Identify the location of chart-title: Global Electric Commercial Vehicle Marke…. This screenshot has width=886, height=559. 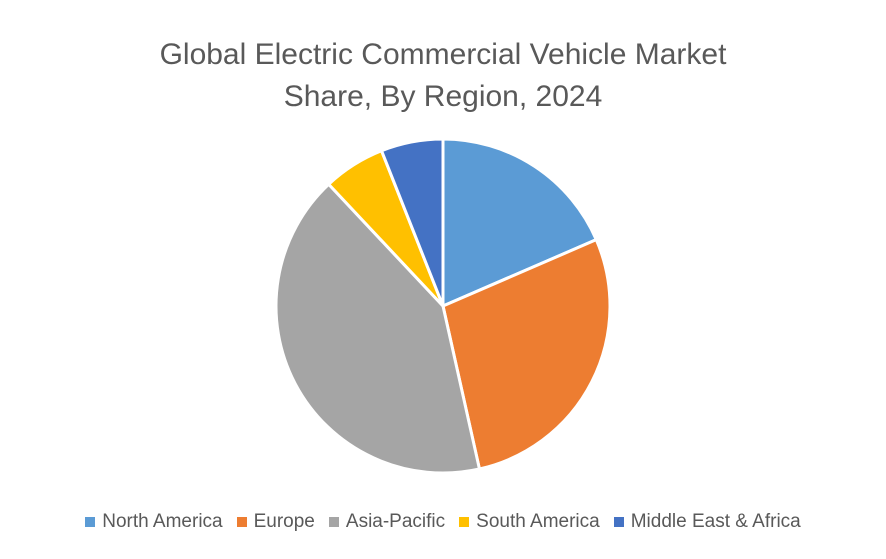
(443, 76).